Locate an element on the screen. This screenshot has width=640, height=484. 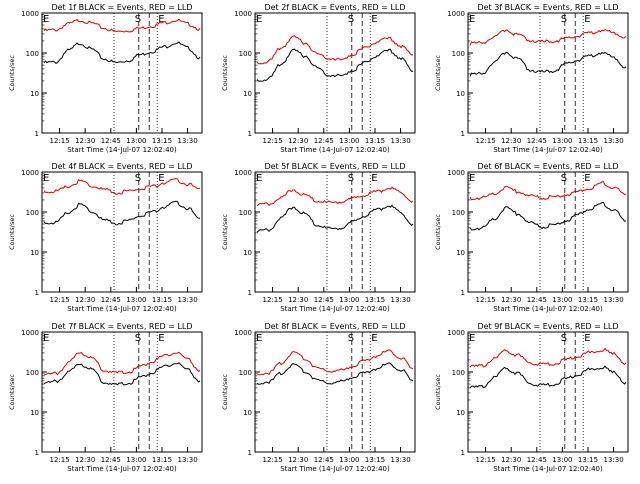
chart-title: Det 7f BLACK = Events, RED = LLD is located at coordinates (121, 326).